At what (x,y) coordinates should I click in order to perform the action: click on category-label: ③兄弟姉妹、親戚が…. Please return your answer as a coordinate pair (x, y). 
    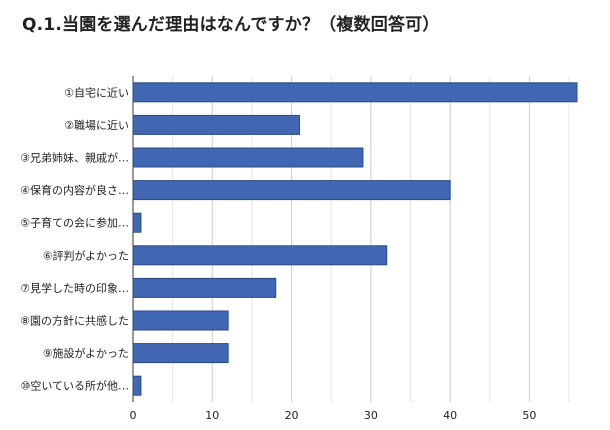
    Looking at the image, I should click on (74, 158).